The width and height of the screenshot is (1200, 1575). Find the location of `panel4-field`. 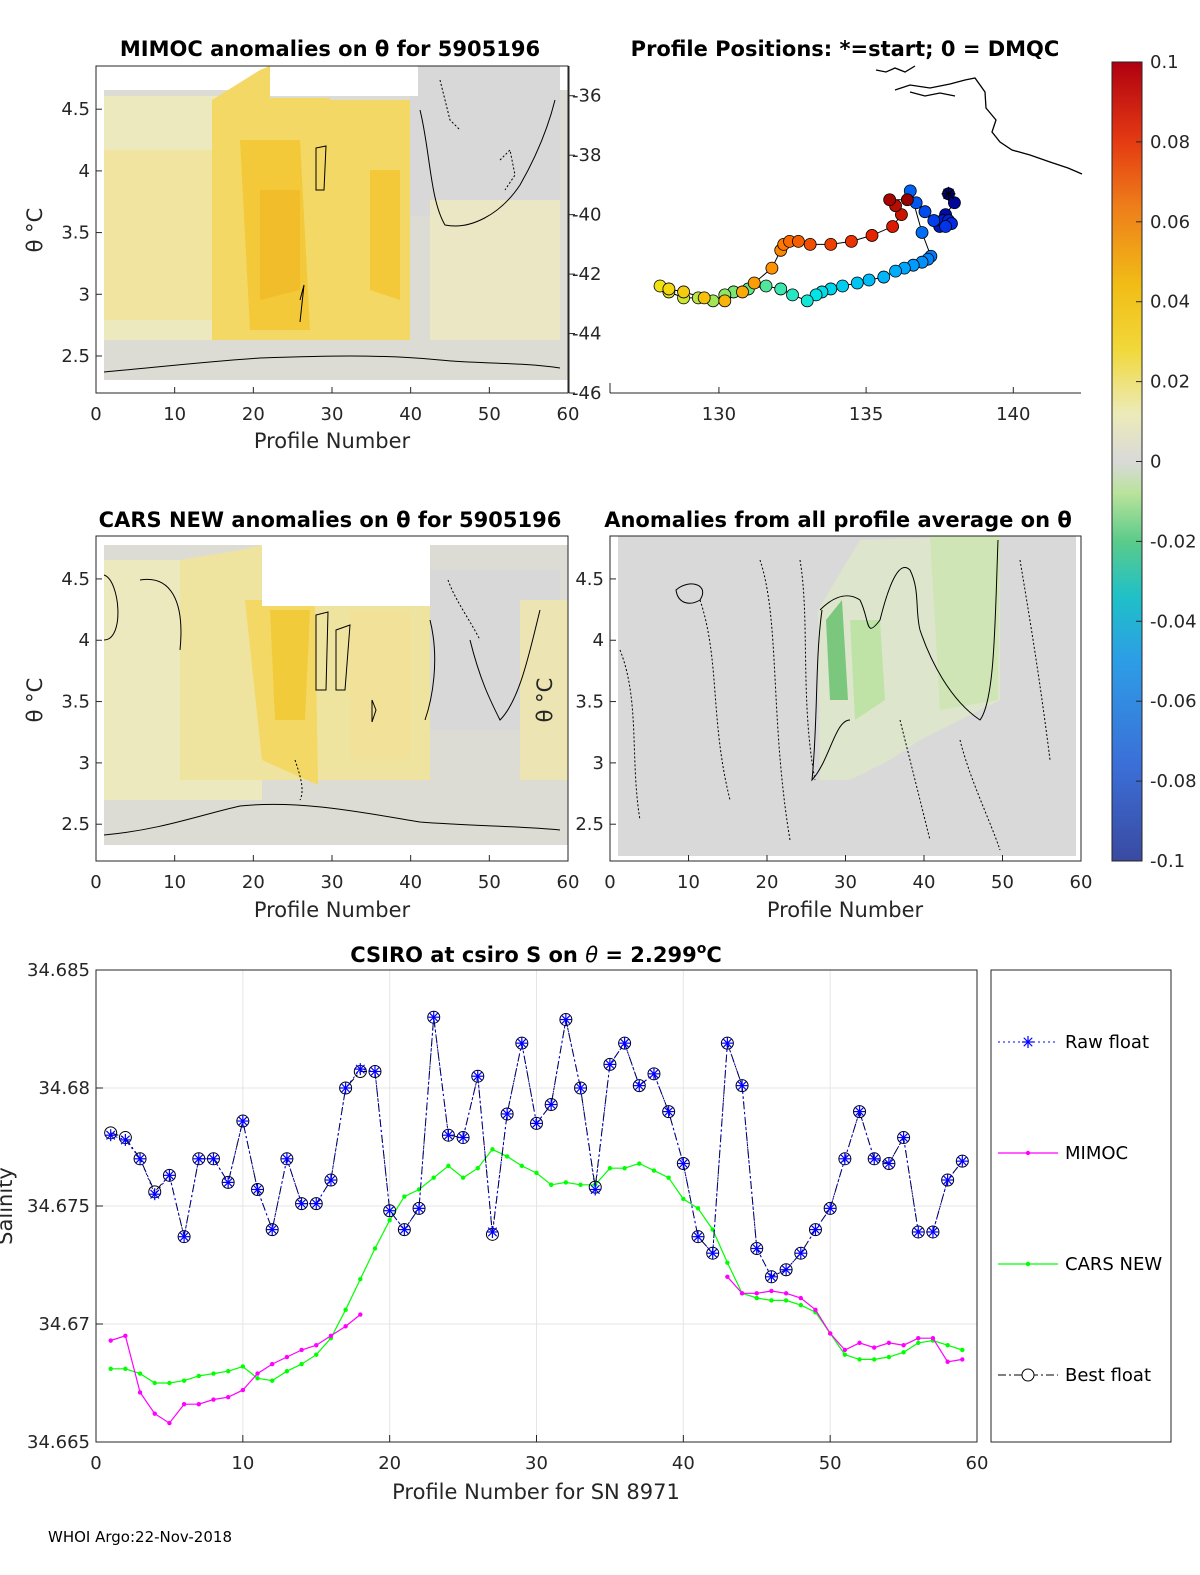

panel4-field is located at coordinates (847, 696).